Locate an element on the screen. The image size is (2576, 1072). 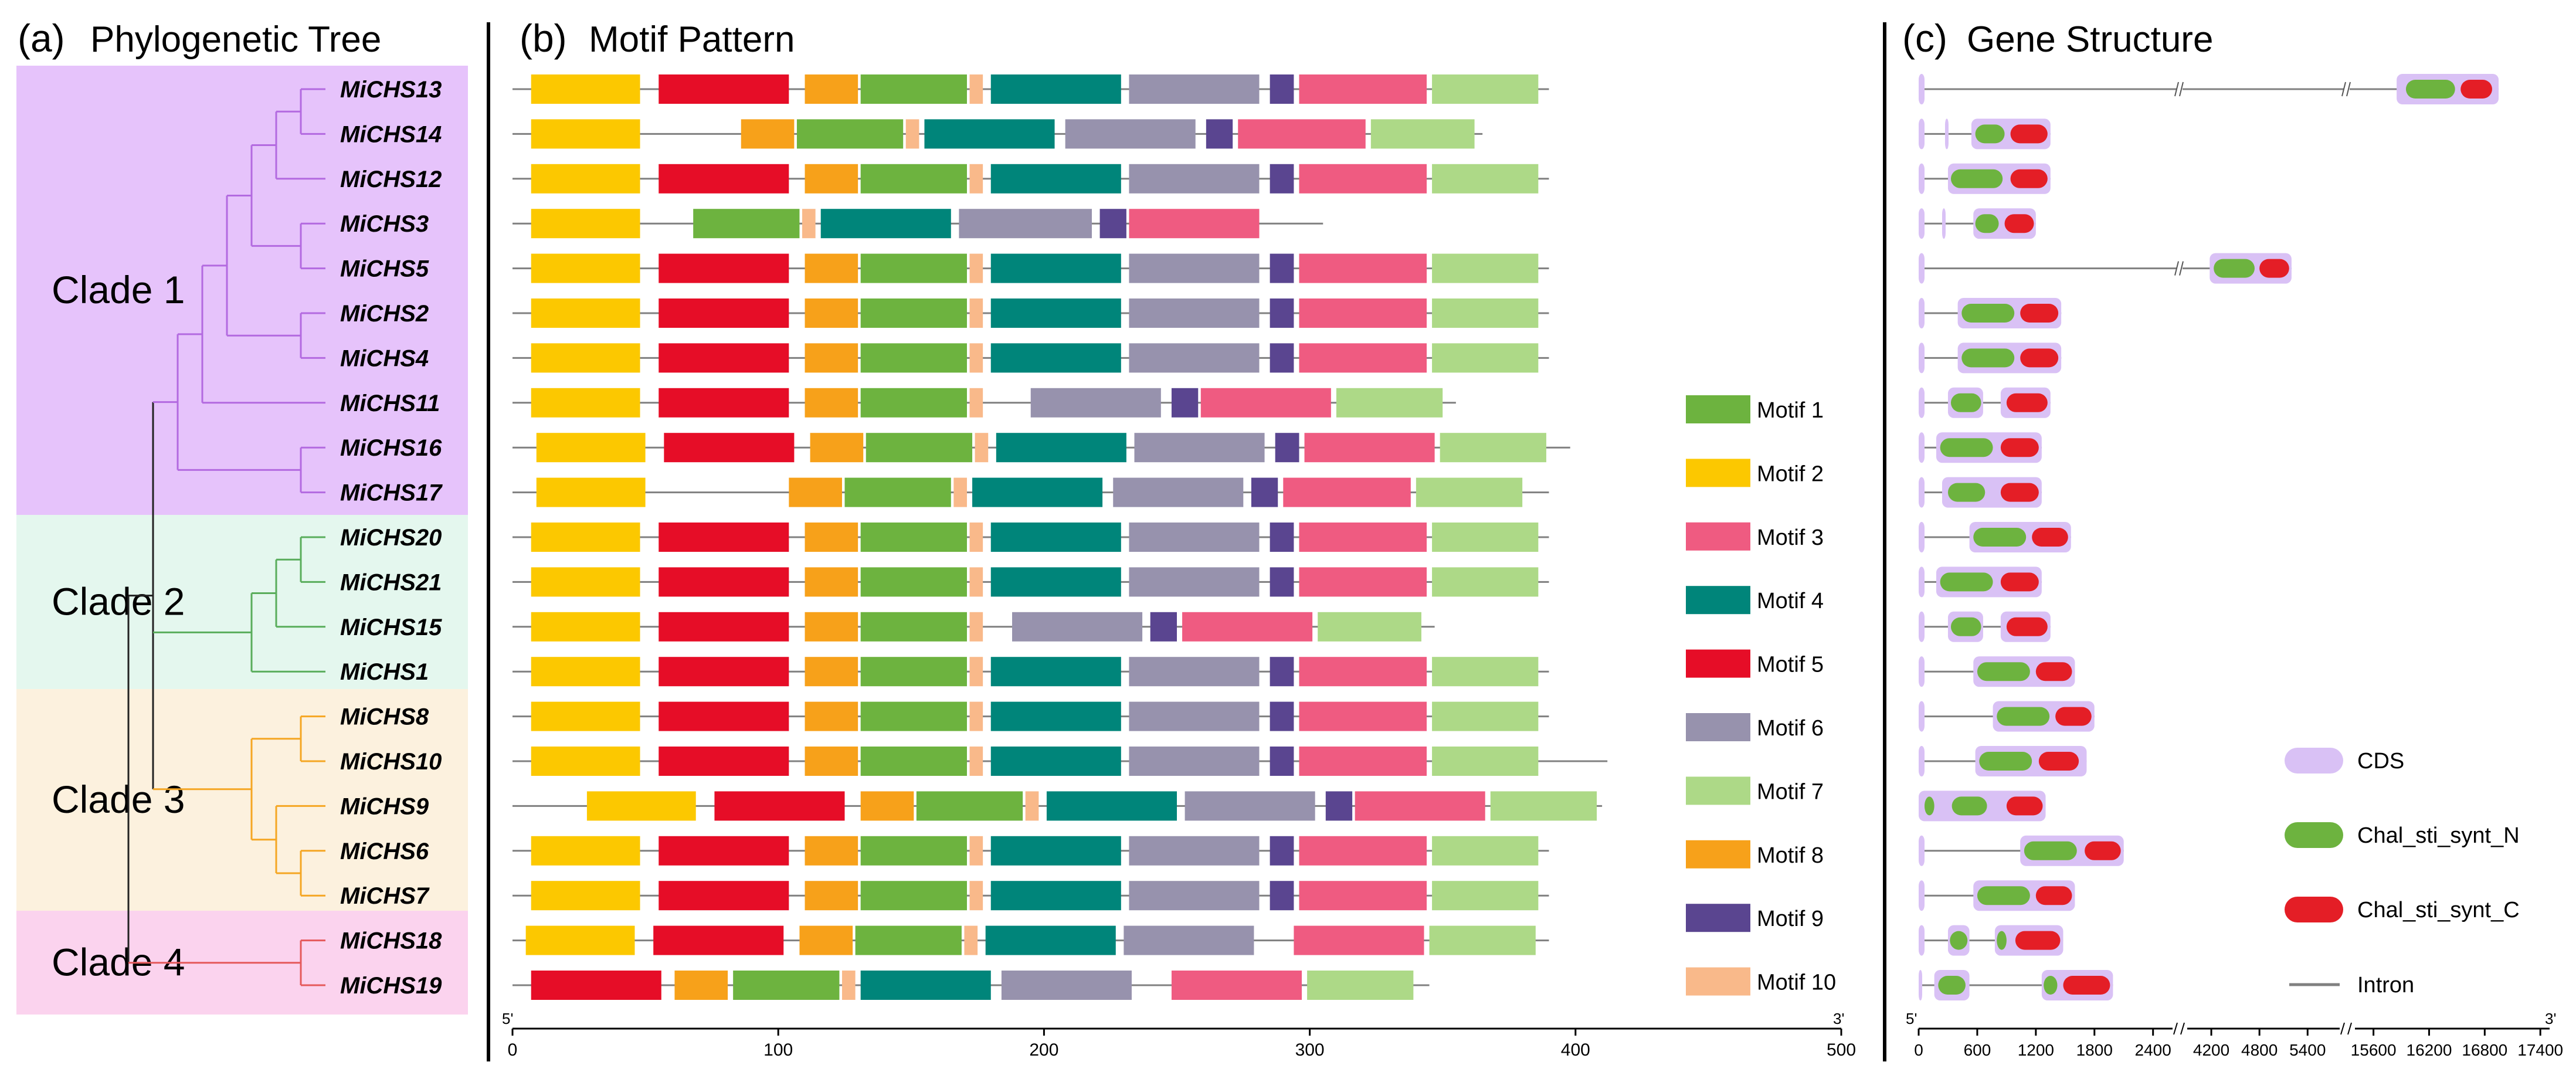
gene-label: MiCHS21 is located at coordinates (391, 582).